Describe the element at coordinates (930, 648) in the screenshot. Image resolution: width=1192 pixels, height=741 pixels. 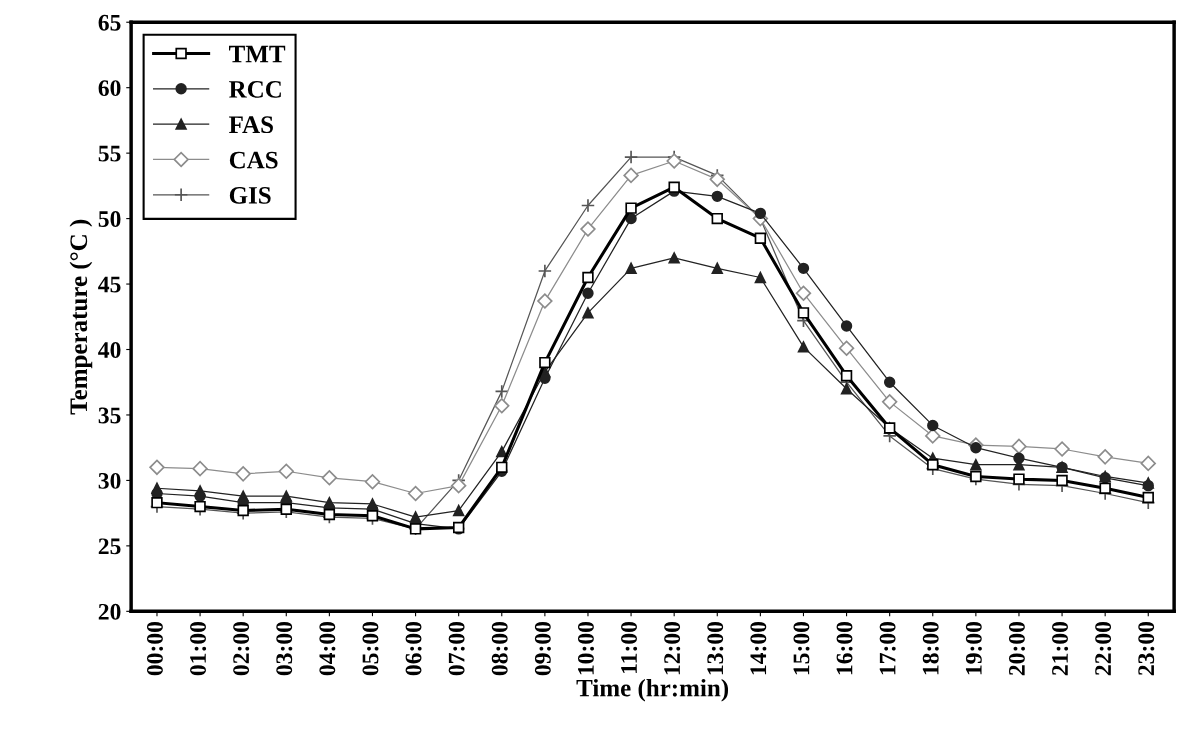
I see `x-tick-label: 18:00` at that location.